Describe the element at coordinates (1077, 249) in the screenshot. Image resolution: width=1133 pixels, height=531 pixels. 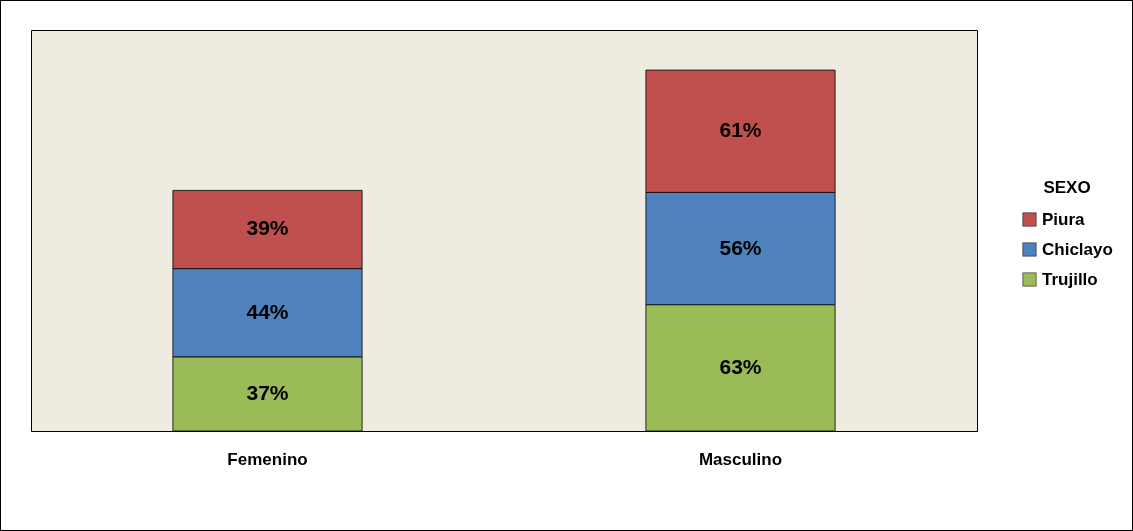
I see `legend-label: Chiclayo` at that location.